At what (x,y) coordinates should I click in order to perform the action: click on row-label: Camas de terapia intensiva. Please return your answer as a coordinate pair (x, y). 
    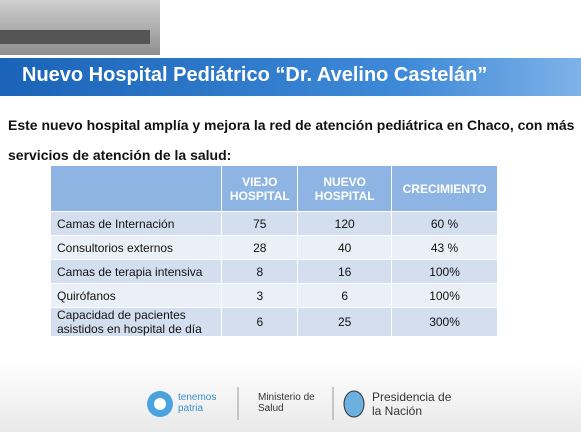
    Looking at the image, I should click on (136, 271).